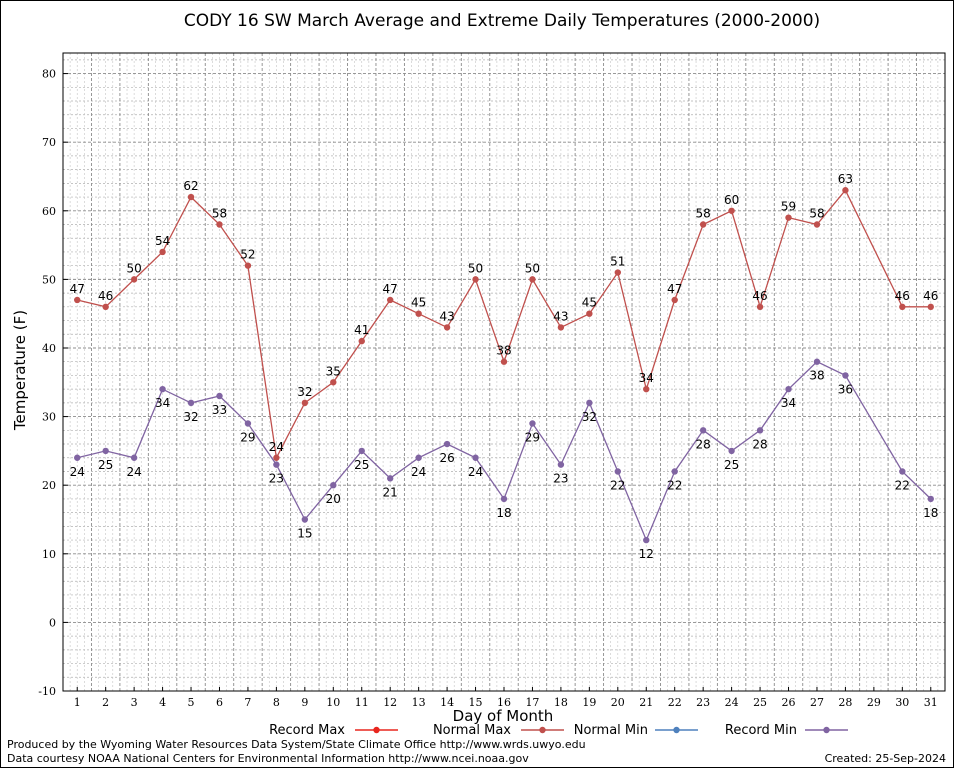 The width and height of the screenshot is (954, 768). I want to click on data-label-normal-max: 59, so click(788, 207).